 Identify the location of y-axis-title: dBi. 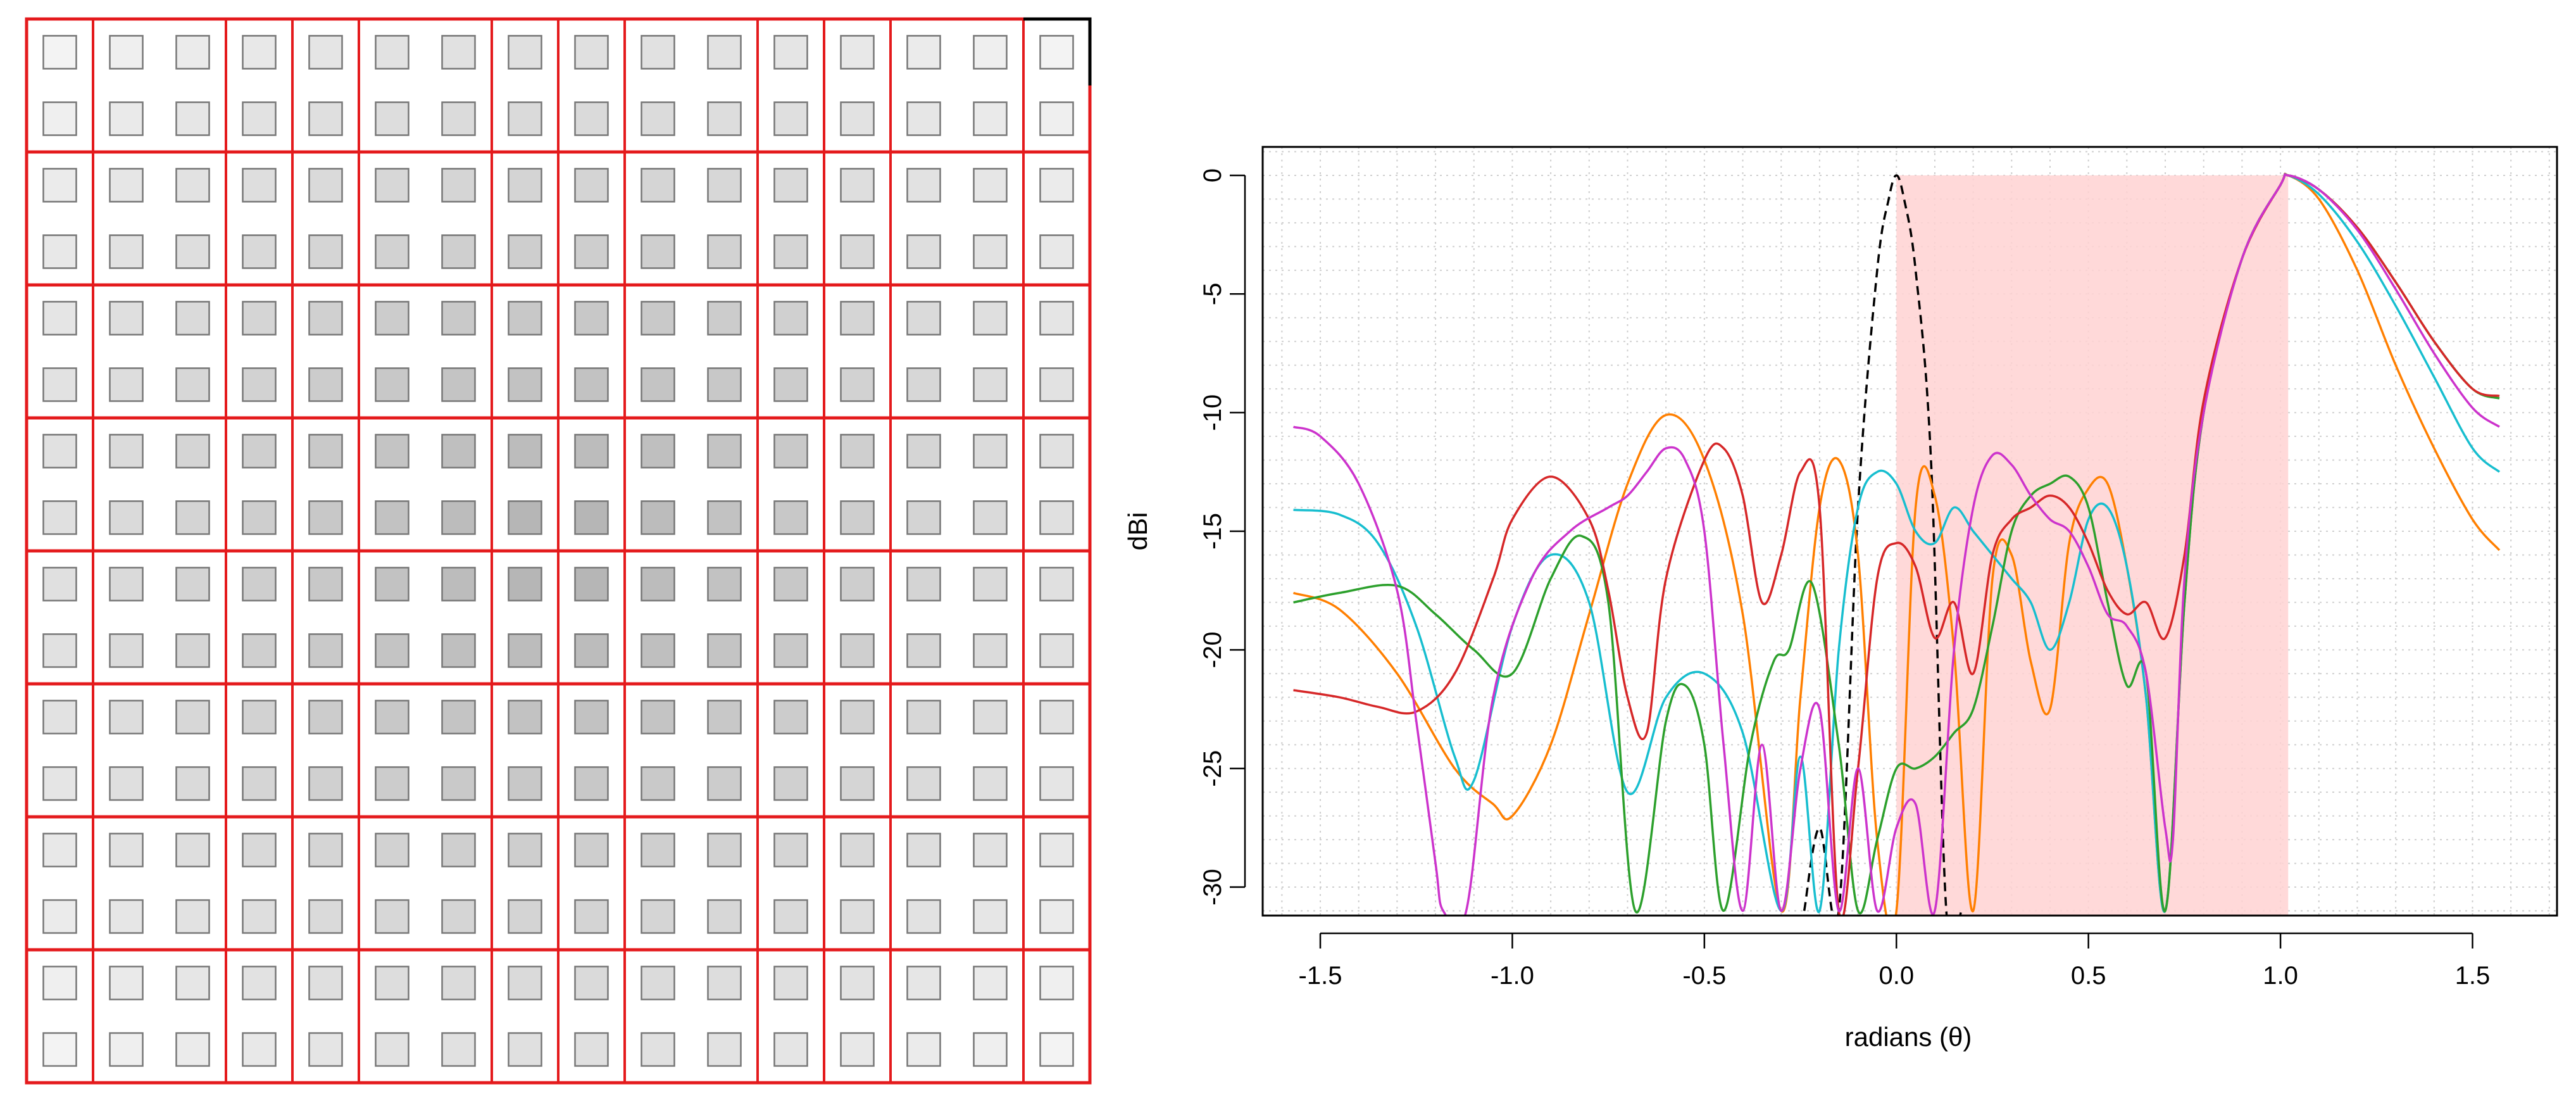
(1138, 531).